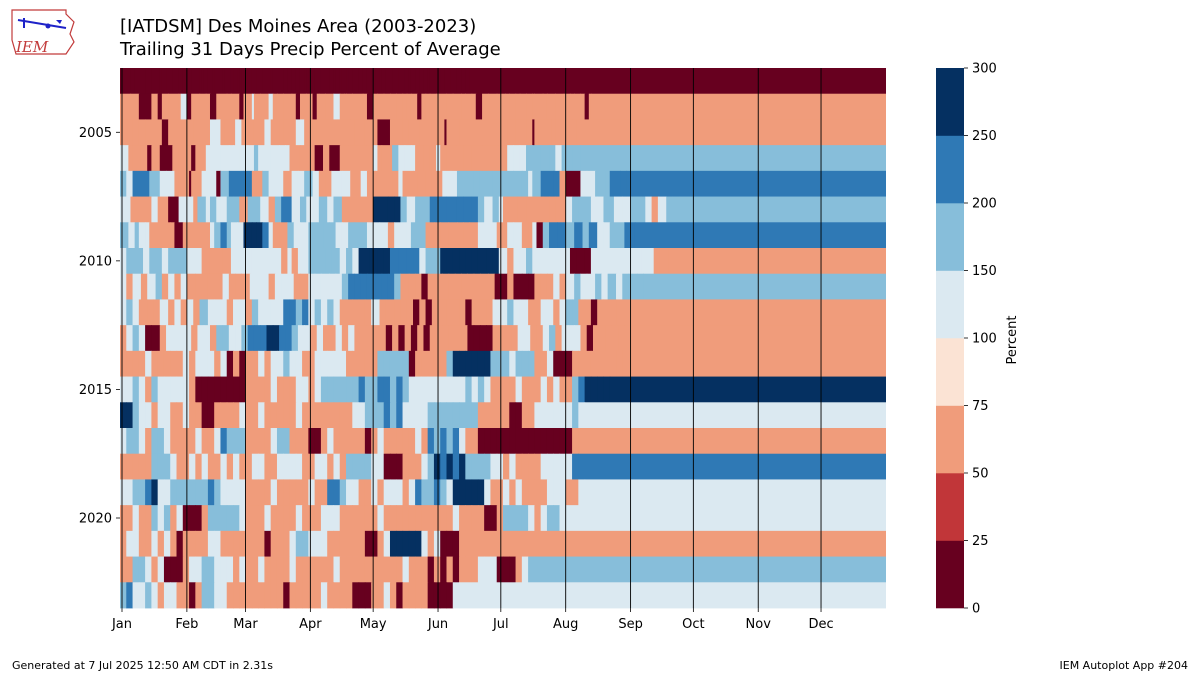  I want to click on colorbar-tick-label: 0, so click(976, 609).